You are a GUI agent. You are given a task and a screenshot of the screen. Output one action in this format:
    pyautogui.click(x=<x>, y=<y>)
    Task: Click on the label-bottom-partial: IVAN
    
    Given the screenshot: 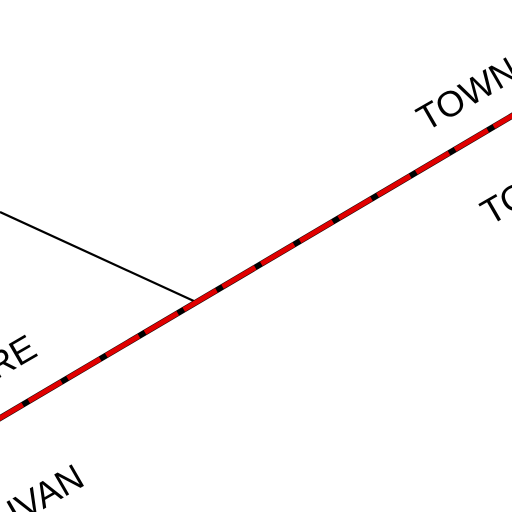 What is the action you would take?
    pyautogui.click(x=45, y=484)
    